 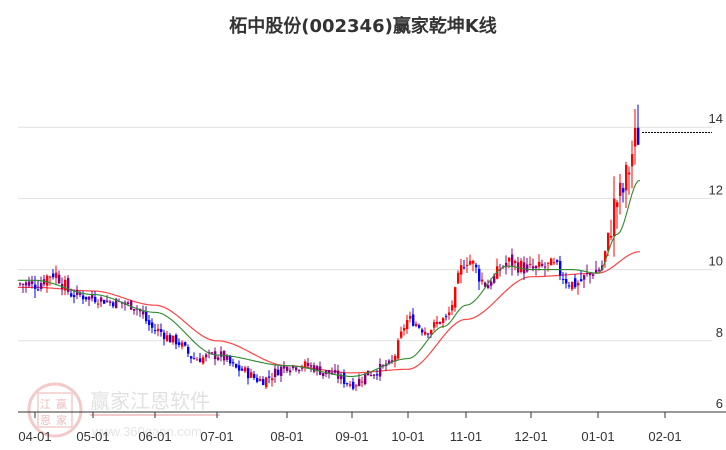 I want to click on x-tick-label: 09-01, so click(x=351, y=436).